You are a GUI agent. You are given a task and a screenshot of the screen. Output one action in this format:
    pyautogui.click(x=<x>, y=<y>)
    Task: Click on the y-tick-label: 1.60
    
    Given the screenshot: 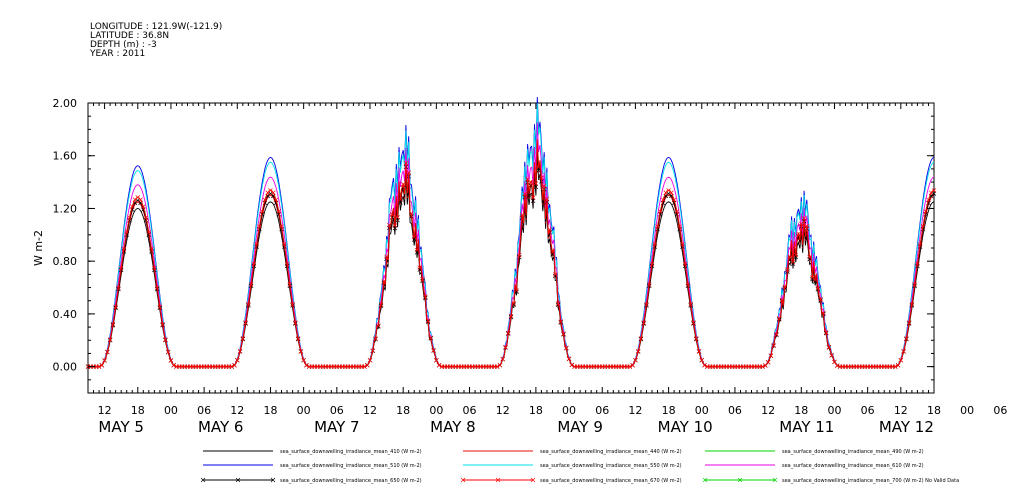 What is the action you would take?
    pyautogui.click(x=65, y=156)
    